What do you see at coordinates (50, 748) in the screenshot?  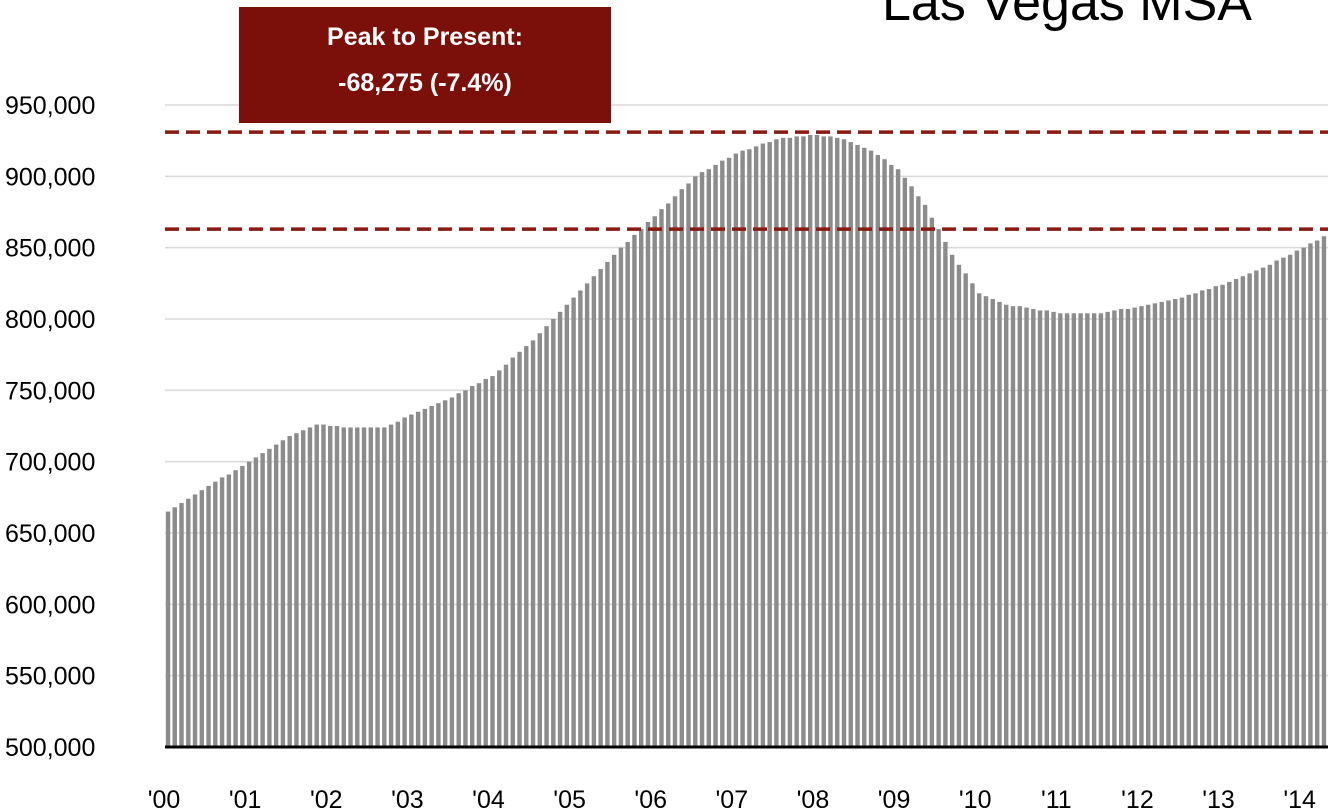 I see `y-tick-label: 500,000` at bounding box center [50, 748].